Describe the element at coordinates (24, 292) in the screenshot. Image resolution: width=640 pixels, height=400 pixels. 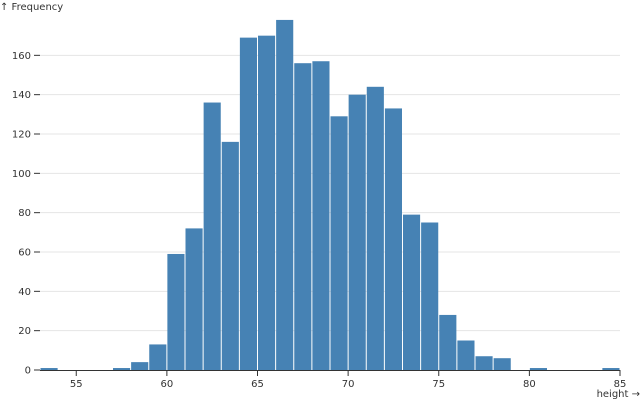
I see `y-tick-label: 40` at that location.